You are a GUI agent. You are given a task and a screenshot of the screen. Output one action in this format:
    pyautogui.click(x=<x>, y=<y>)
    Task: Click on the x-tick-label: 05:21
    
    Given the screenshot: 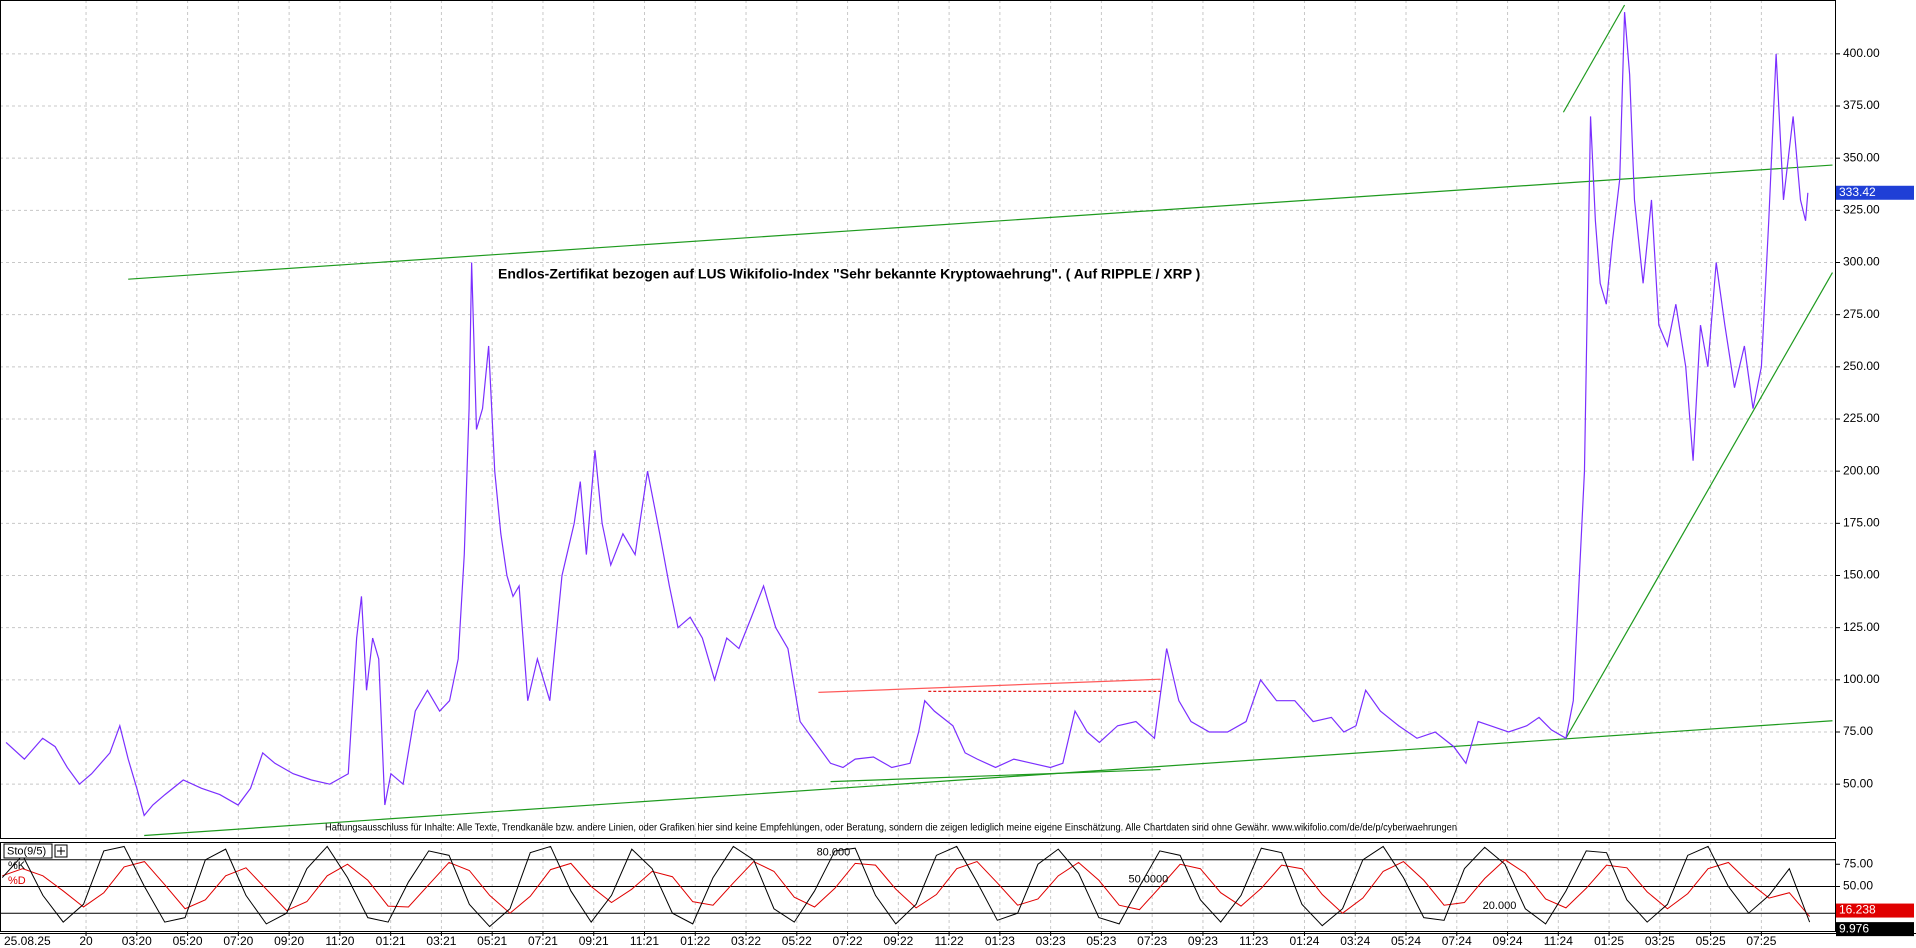 What is the action you would take?
    pyautogui.click(x=492, y=941)
    